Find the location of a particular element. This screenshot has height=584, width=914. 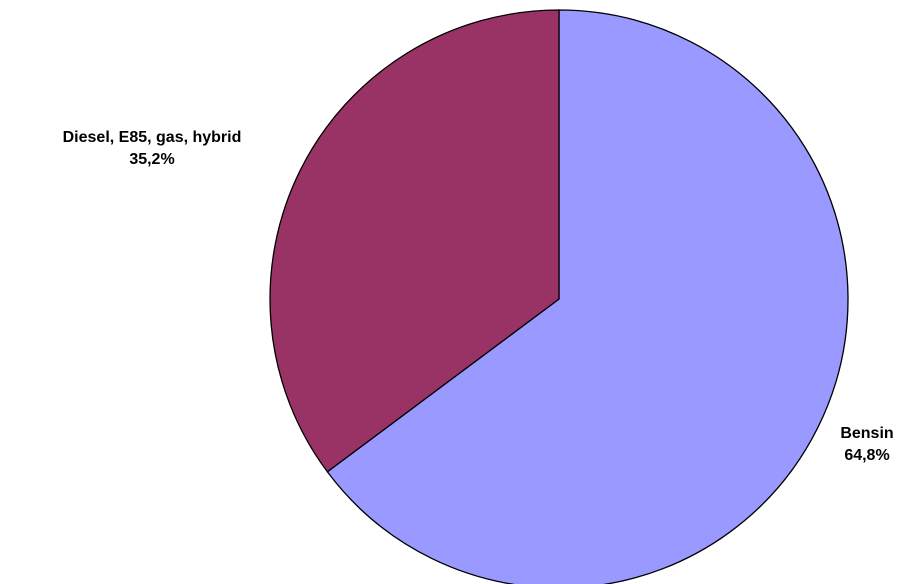

slice-label-bensin: Bensin 64,8% is located at coordinates (867, 445).